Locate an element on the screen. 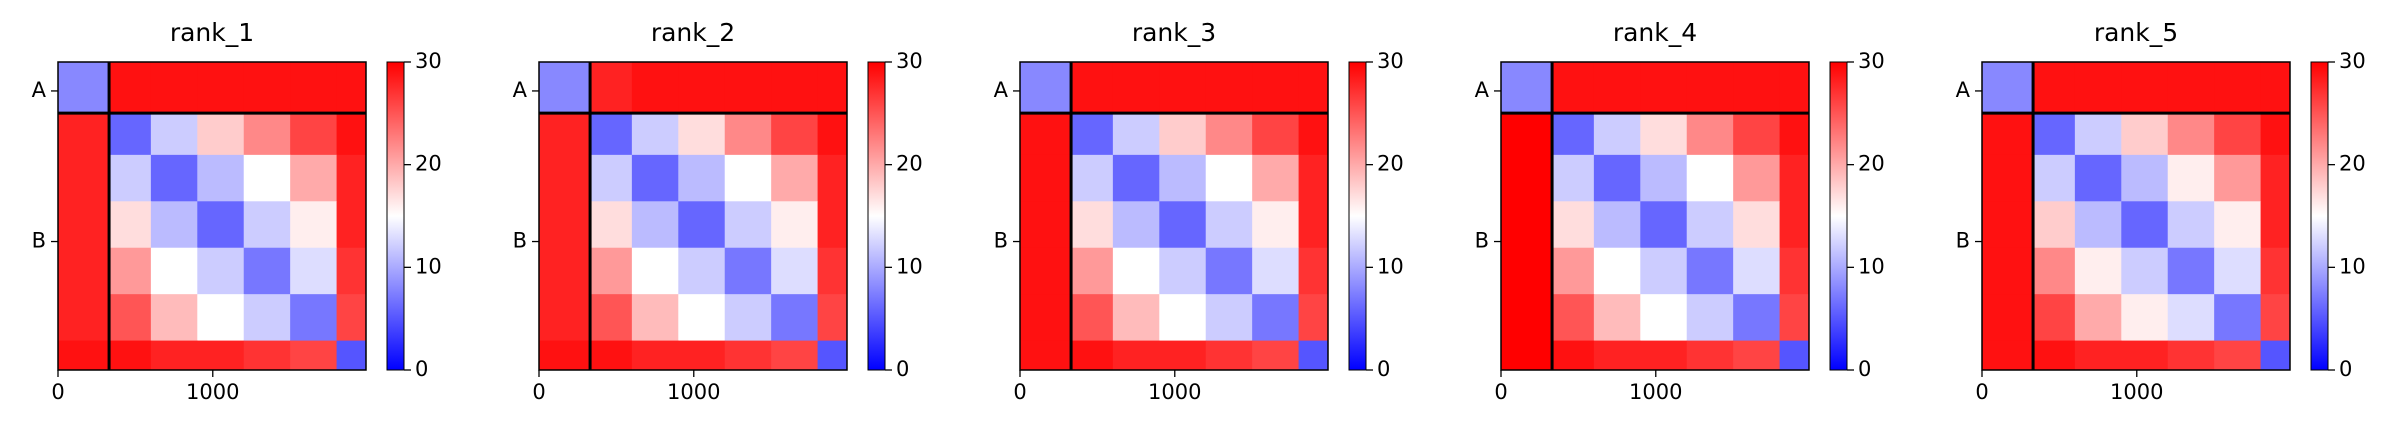 This screenshot has height=438, width=2401. colorbar-tick-label: 20 is located at coordinates (1390, 164).